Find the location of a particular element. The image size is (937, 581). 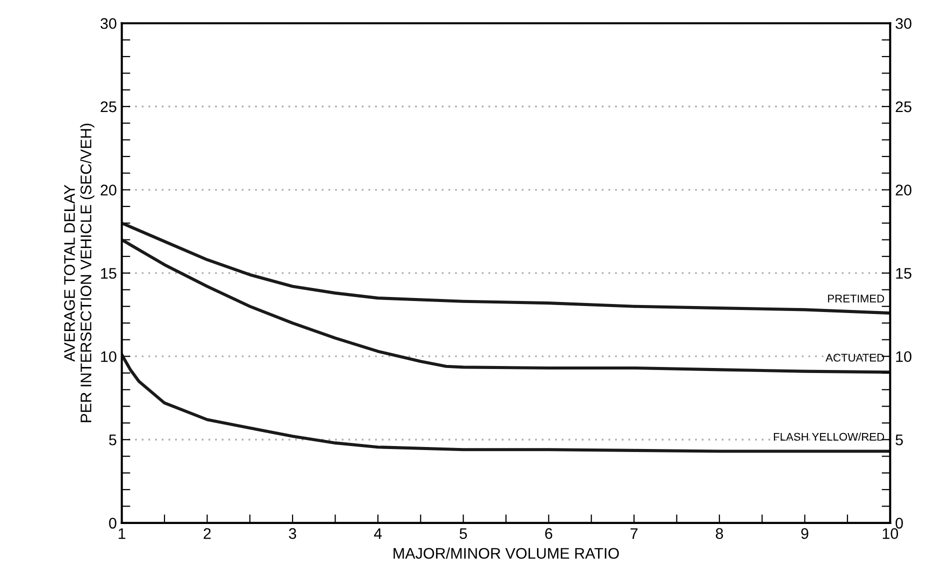

y-tick-label: 5 is located at coordinates (112, 440).